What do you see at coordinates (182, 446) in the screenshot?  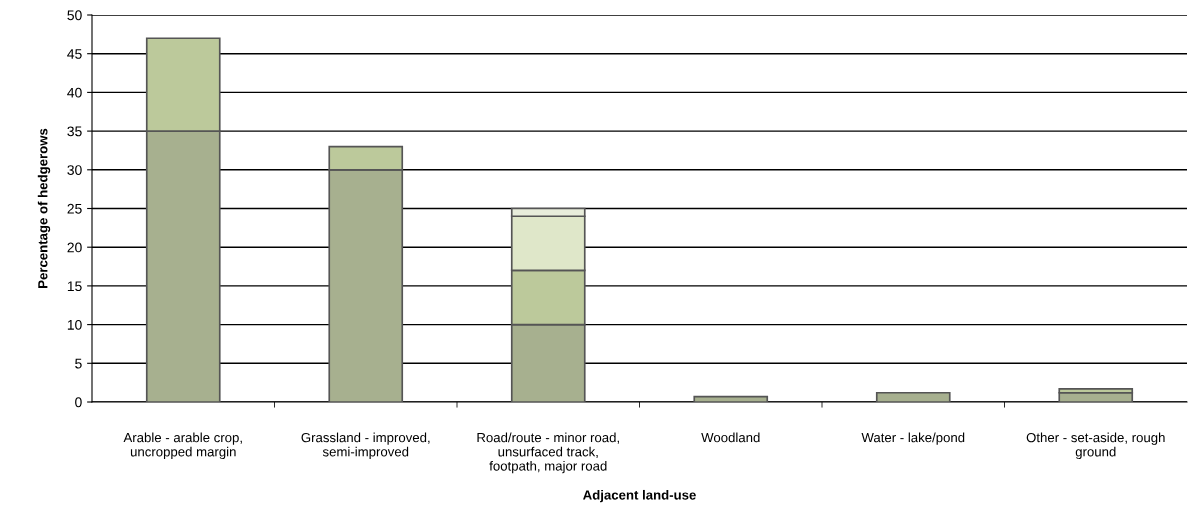 I see `x-tick-label: Arable - arable crop, uncropped margin` at bounding box center [182, 446].